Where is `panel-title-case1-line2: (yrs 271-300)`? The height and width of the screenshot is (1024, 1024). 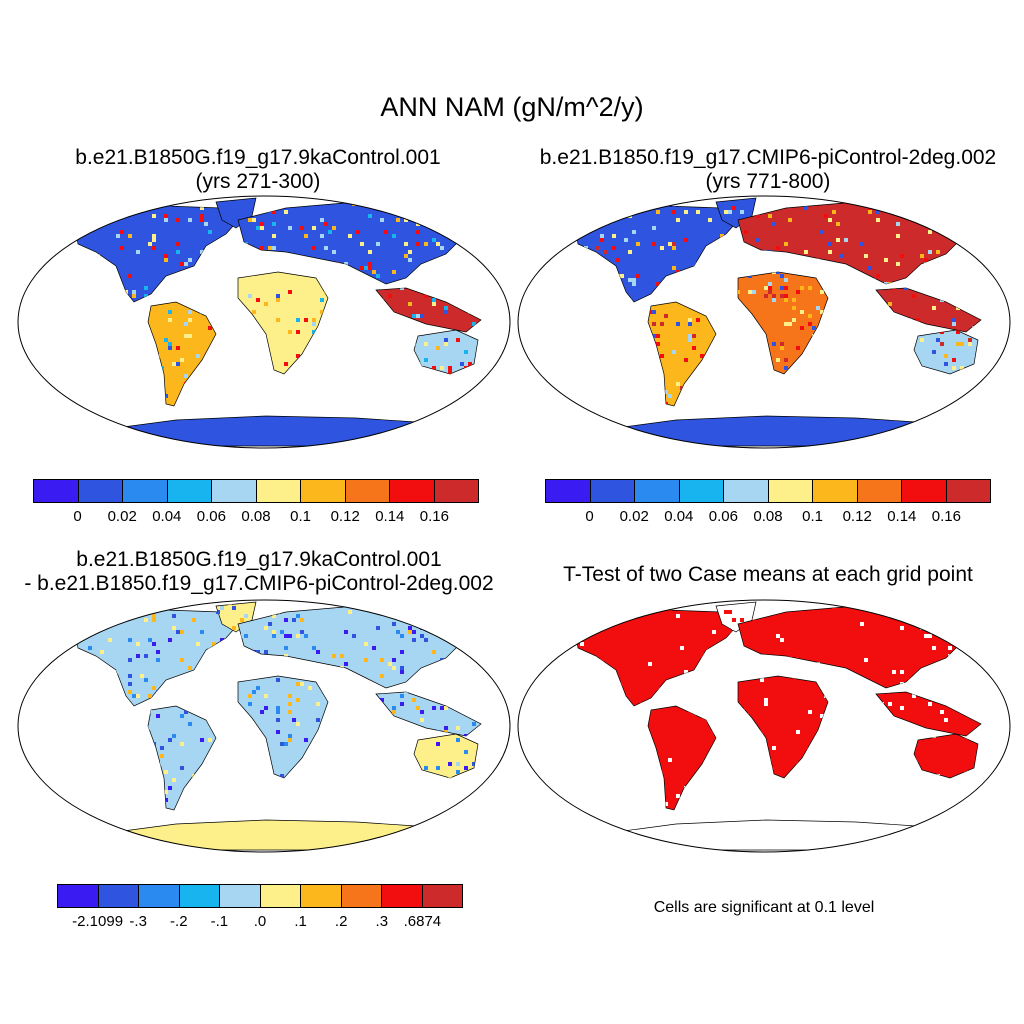
panel-title-case1-line2: (yrs 271-300) is located at coordinates (258, 181).